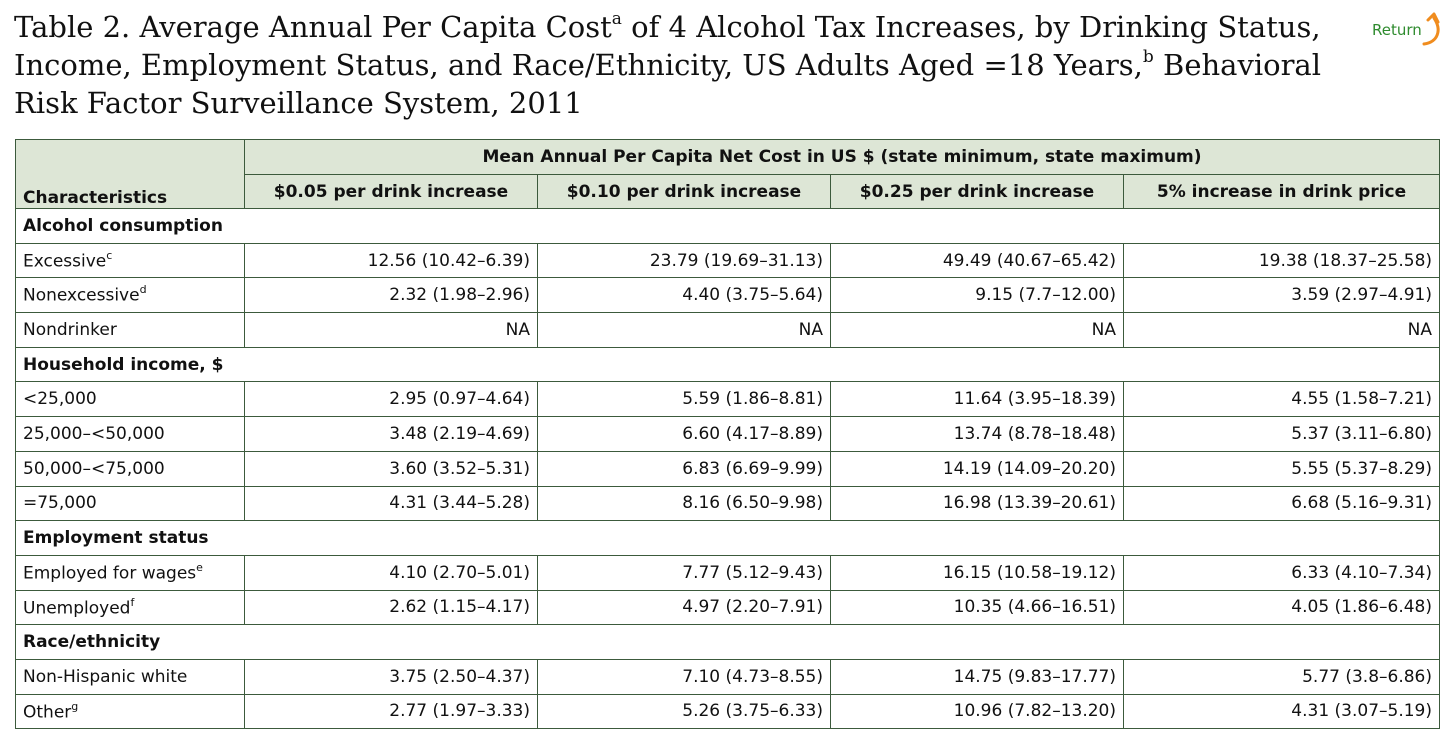  Describe the element at coordinates (391, 503) in the screenshot. I see `value-cell: 4.31 (3.44–5.28)` at that location.